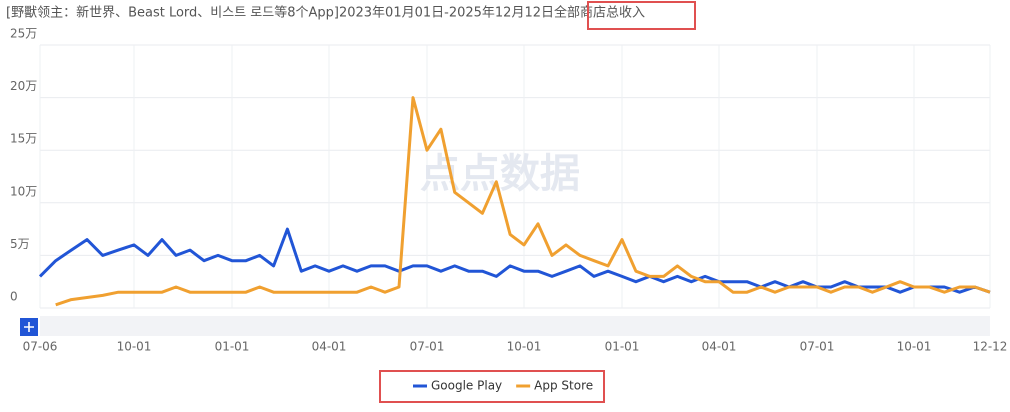  I want to click on y-tick-label: 10万, so click(23, 191).